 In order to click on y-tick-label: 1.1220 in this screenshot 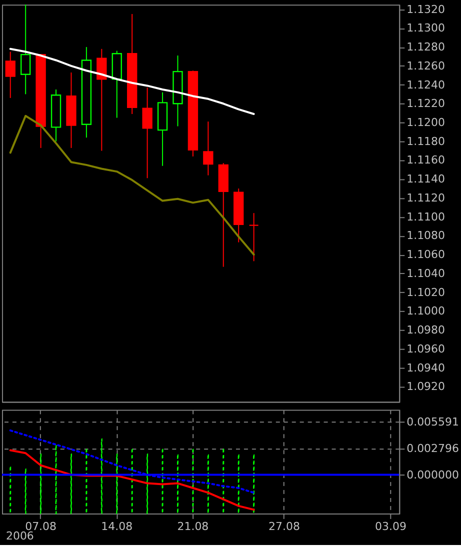, I will do `click(426, 103)`.